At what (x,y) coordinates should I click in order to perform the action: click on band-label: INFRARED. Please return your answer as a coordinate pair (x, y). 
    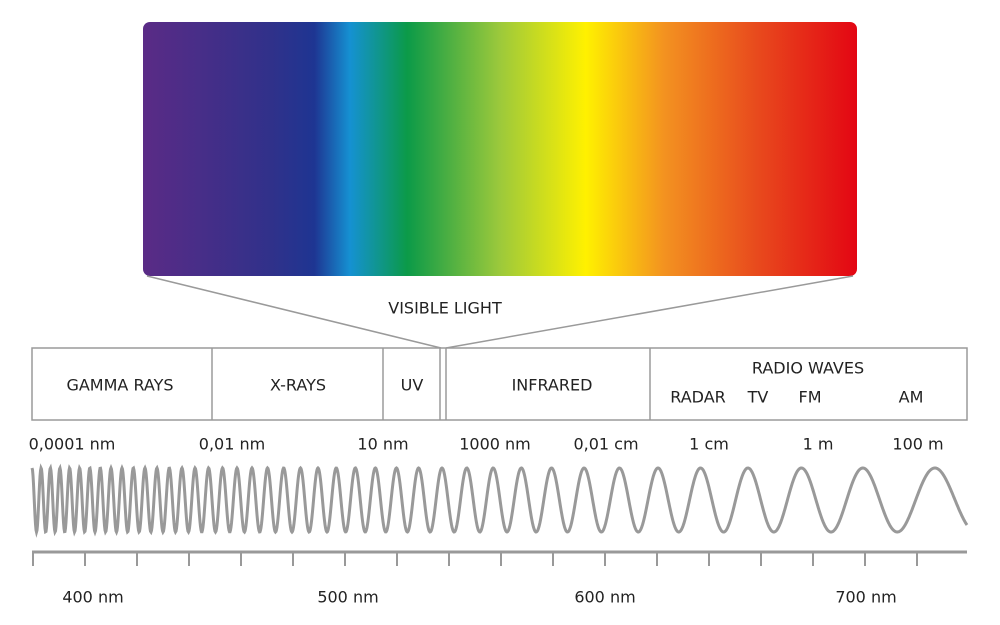
    Looking at the image, I should click on (552, 385).